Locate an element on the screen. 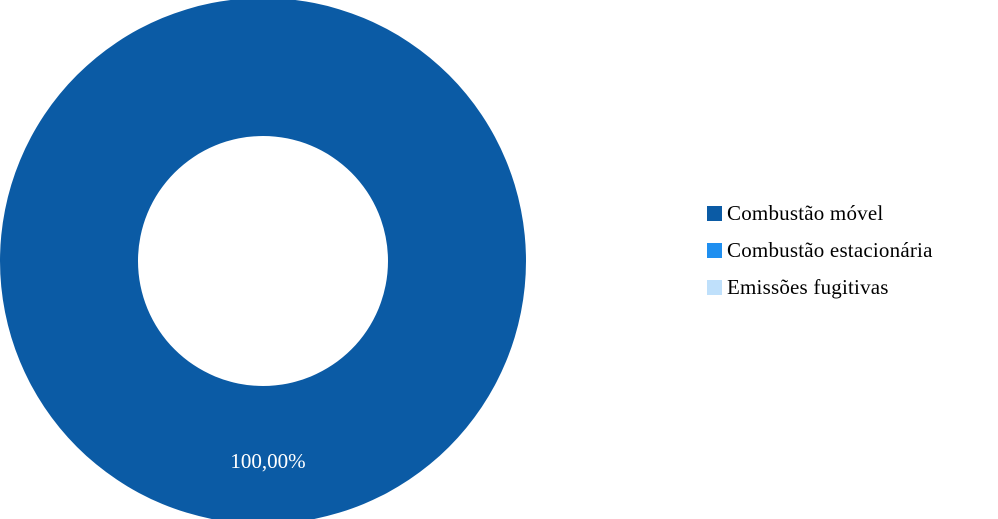  legend-swatch-emissoes-fugitivas is located at coordinates (714, 287).